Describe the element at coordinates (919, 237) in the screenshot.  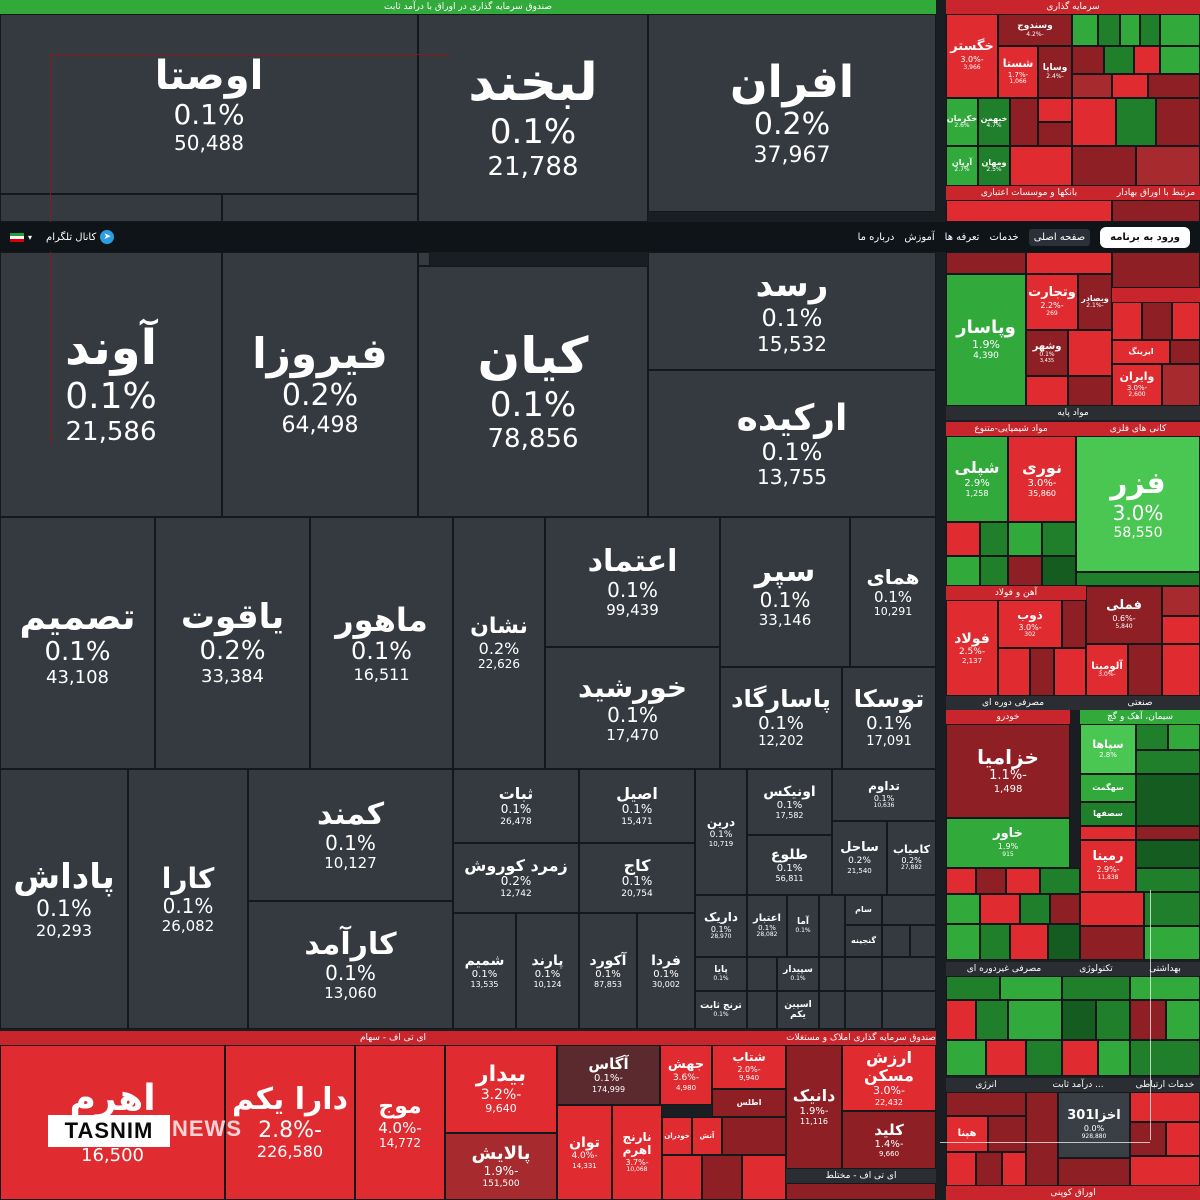
I see `nav-education: آموزش` at that location.